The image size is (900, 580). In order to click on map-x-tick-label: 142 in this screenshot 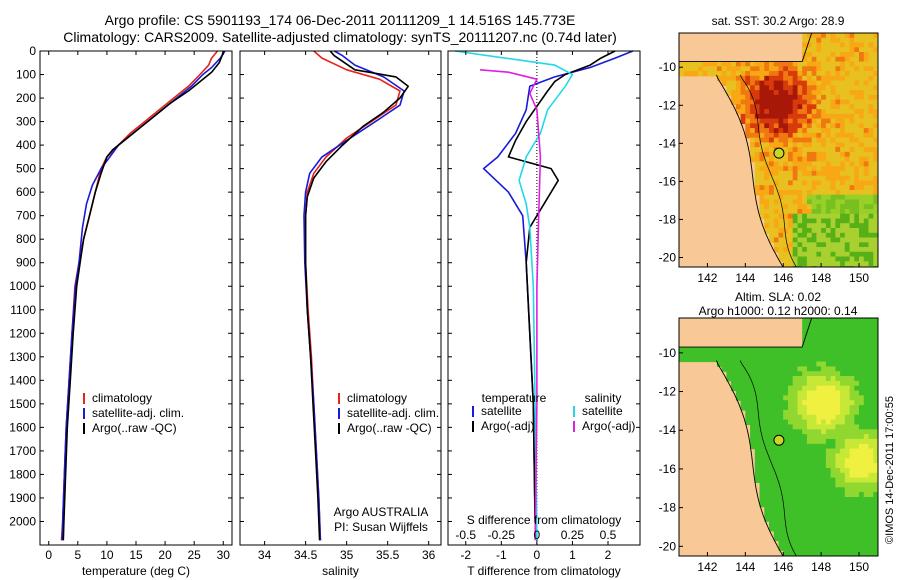, I will do `click(707, 567)`.